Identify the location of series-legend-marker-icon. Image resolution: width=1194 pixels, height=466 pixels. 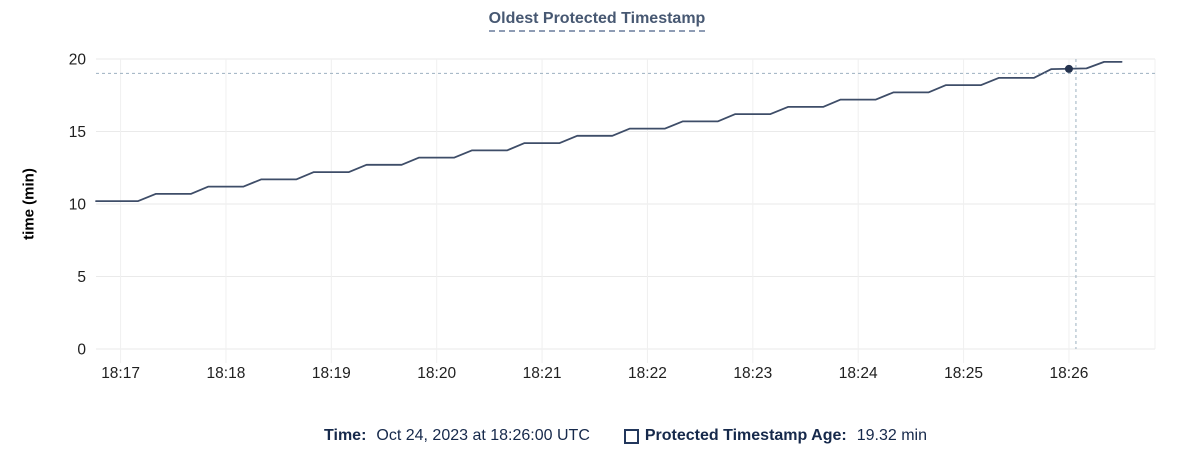
(631, 436).